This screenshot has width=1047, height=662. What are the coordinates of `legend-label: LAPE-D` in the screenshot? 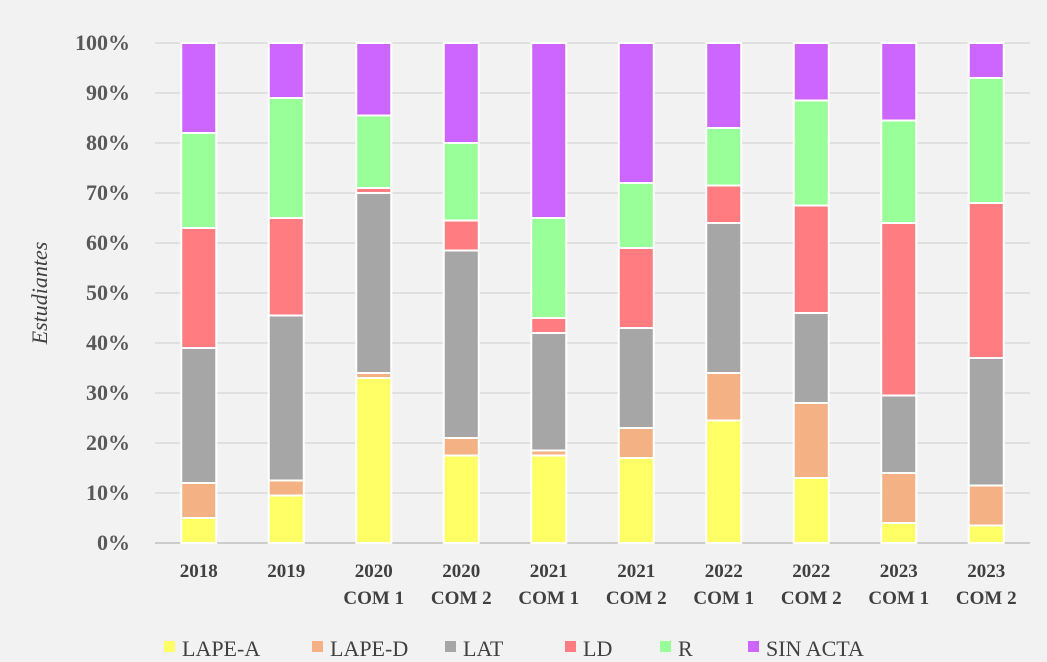 It's located at (369, 648).